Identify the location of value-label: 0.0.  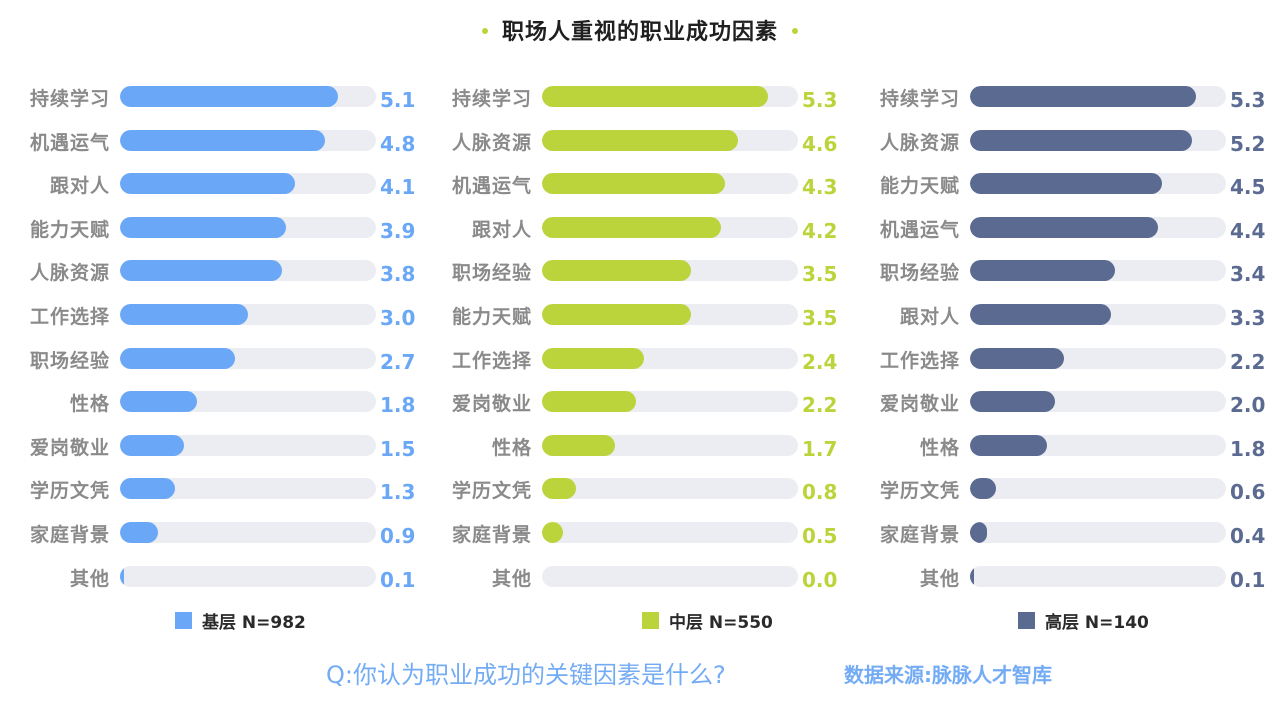
(820, 579).